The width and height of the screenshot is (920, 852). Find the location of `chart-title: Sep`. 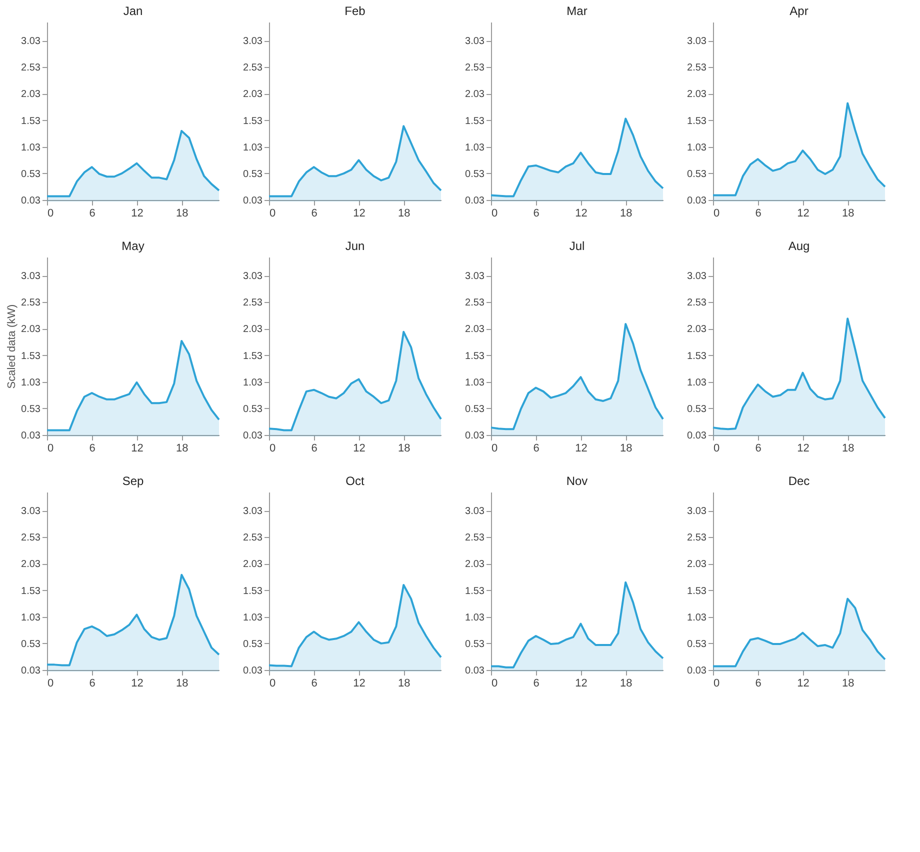

chart-title: Sep is located at coordinates (133, 481).